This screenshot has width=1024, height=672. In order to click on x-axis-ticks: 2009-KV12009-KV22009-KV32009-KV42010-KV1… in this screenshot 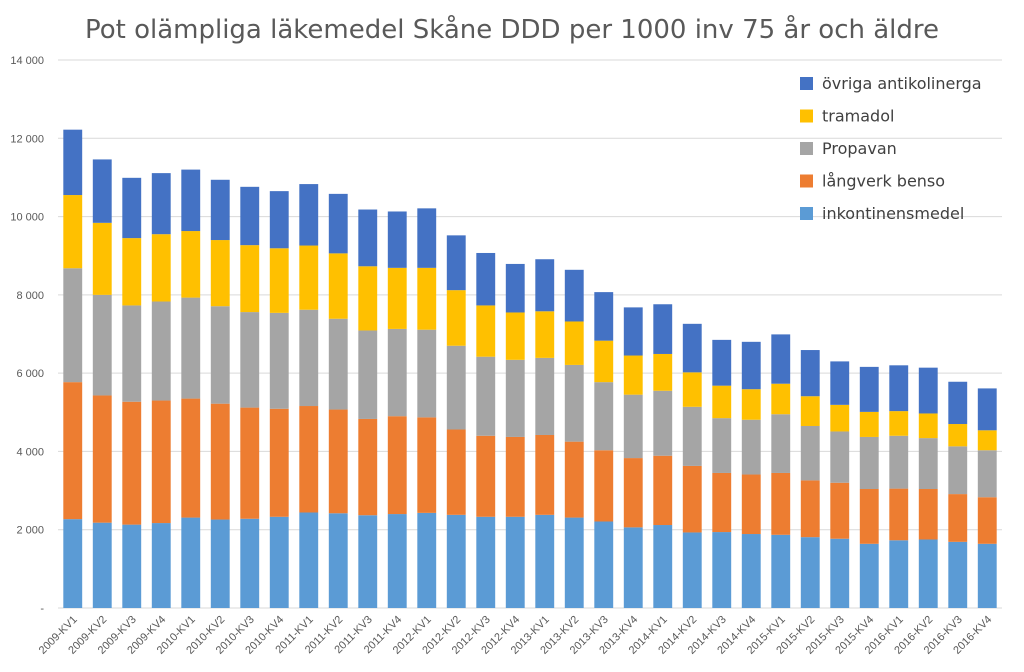, I will do `click(516, 635)`.